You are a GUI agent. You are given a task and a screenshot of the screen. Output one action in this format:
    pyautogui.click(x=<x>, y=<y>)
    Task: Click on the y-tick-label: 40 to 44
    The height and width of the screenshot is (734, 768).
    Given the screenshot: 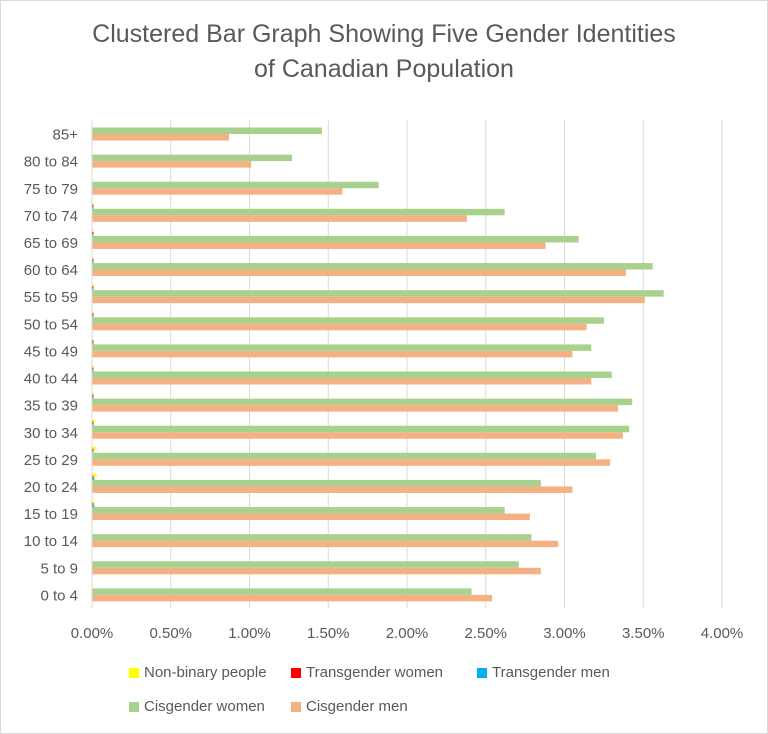 What is the action you would take?
    pyautogui.click(x=51, y=379)
    